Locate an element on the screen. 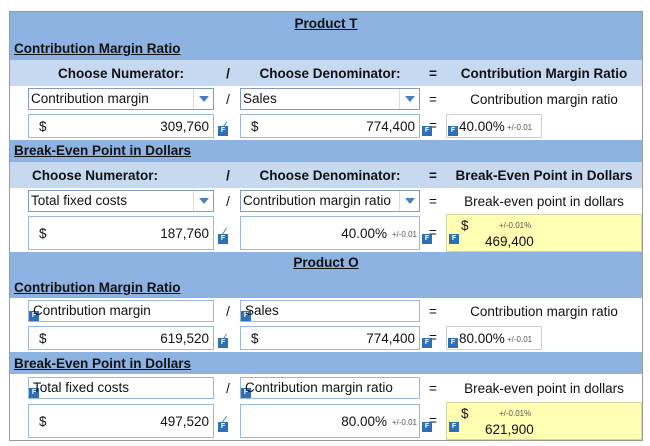  result-currency: $ is located at coordinates (465, 225).